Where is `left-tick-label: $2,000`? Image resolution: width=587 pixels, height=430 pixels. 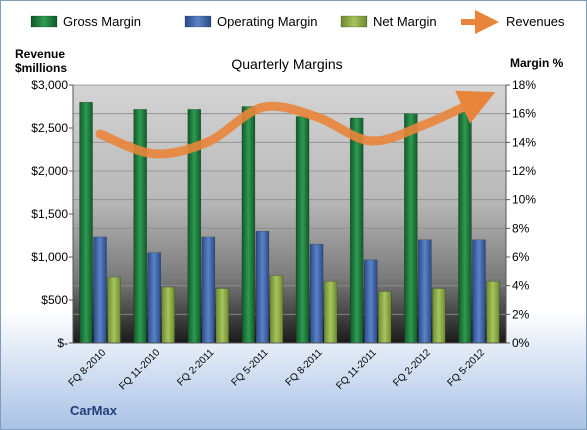
left-tick-label: $2,000 is located at coordinates (49, 171).